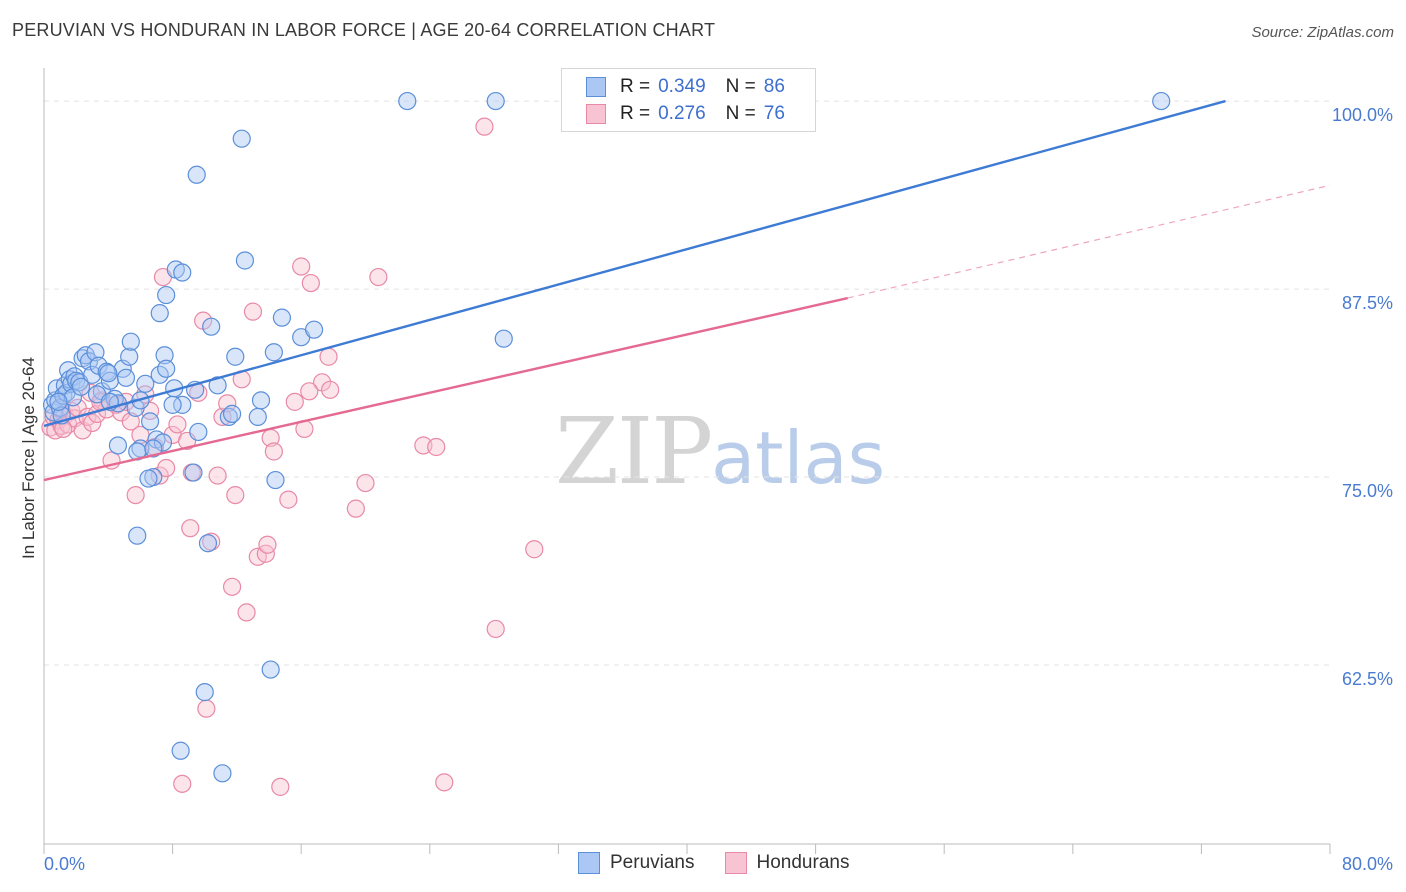  I want to click on series-legend: Peruvians Hondurans, so click(728, 863).